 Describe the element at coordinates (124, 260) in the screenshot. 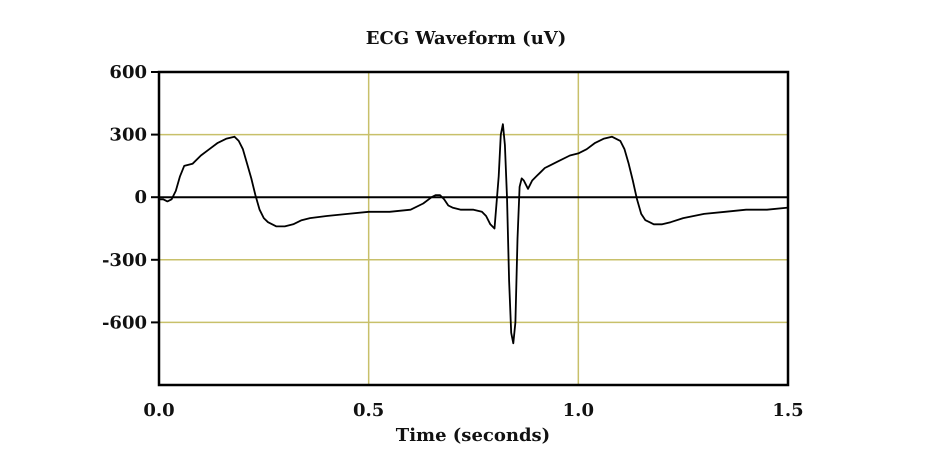

I see `y-tick-label: -300` at that location.